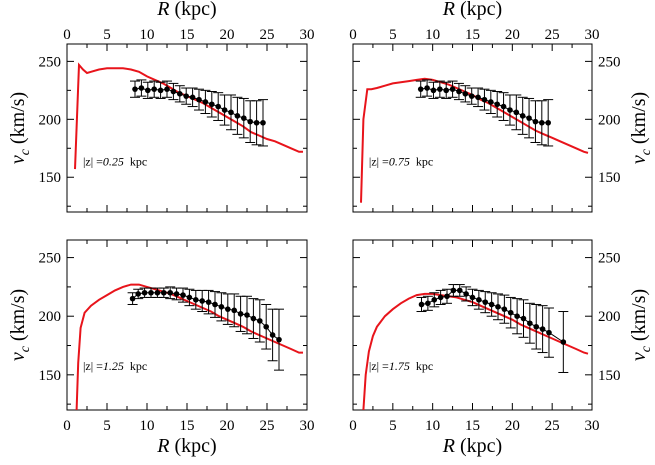 Image resolution: width=655 pixels, height=465 pixels. What do you see at coordinates (401, 162) in the screenshot?
I see `z-annotation: |z| =0.75 kpc` at bounding box center [401, 162].